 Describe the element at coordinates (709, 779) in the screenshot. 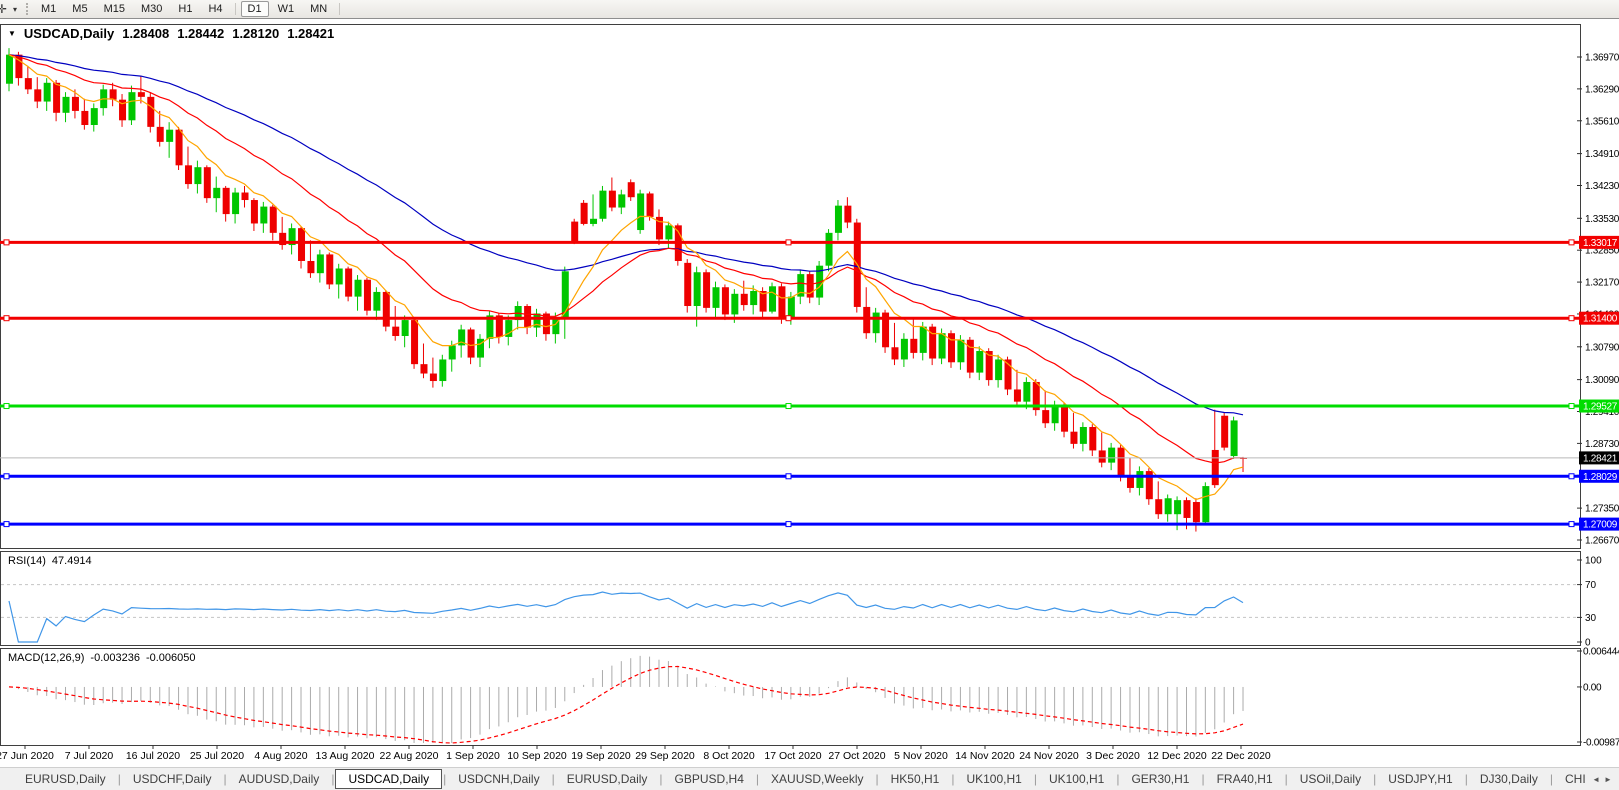

I see `tab-gbpusd-h4: GBPUSD,H4` at that location.